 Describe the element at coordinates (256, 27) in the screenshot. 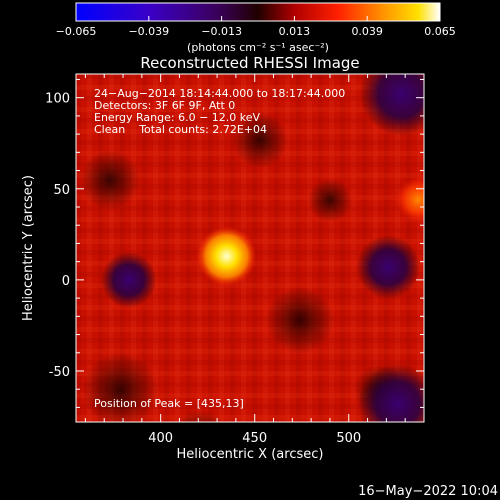

I see `colorbar-ticks: −0.065 −0.039 −0.013 0.013 0.039 0.065` at that location.